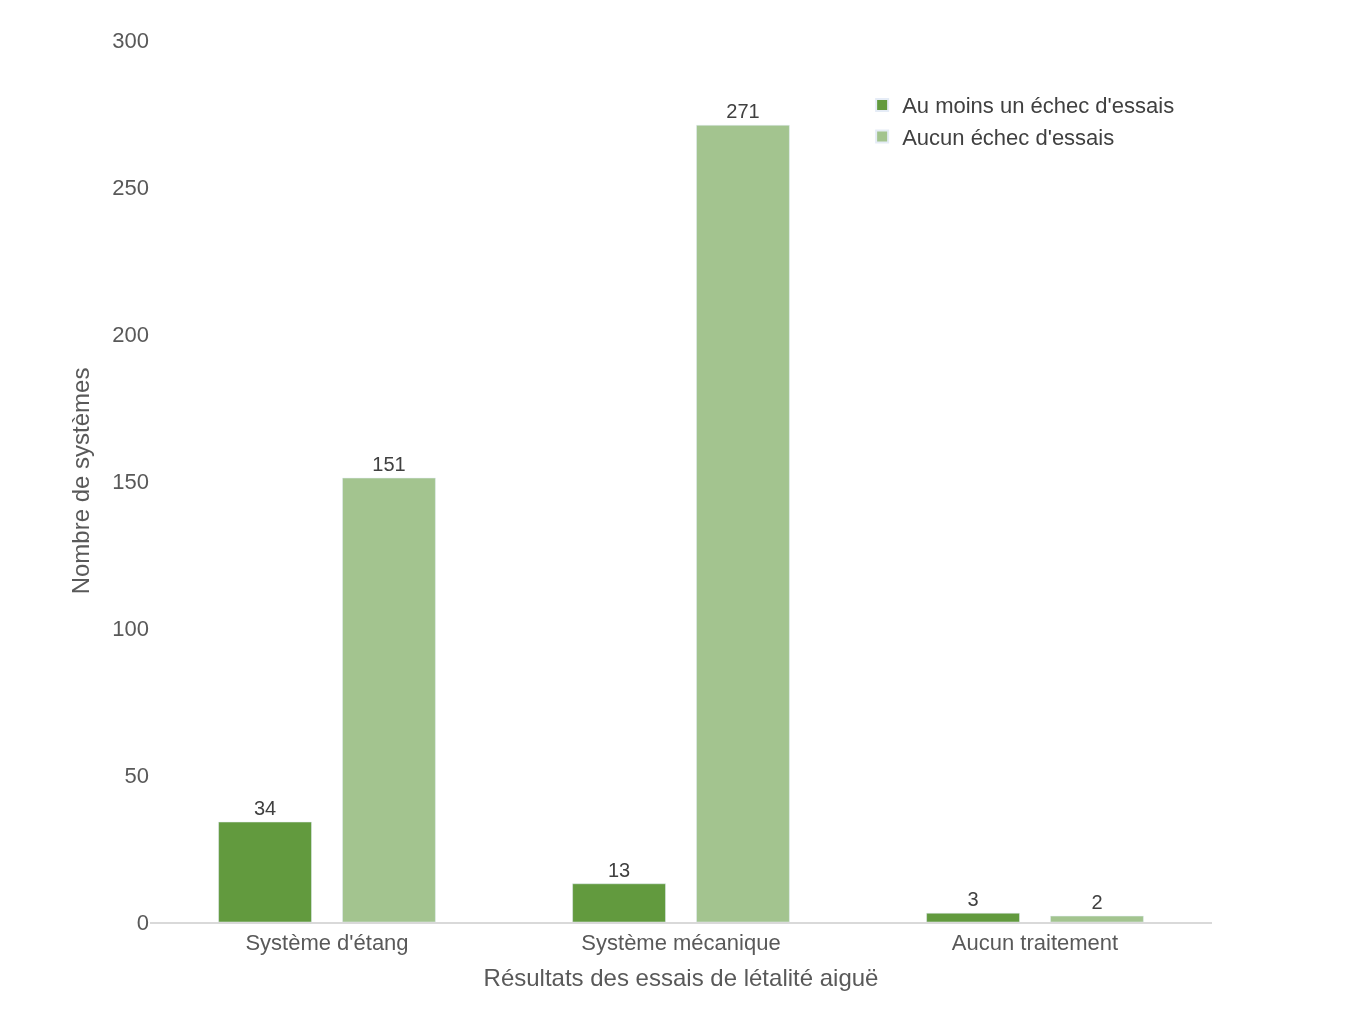  I want to click on data-label: 151, so click(389, 464).